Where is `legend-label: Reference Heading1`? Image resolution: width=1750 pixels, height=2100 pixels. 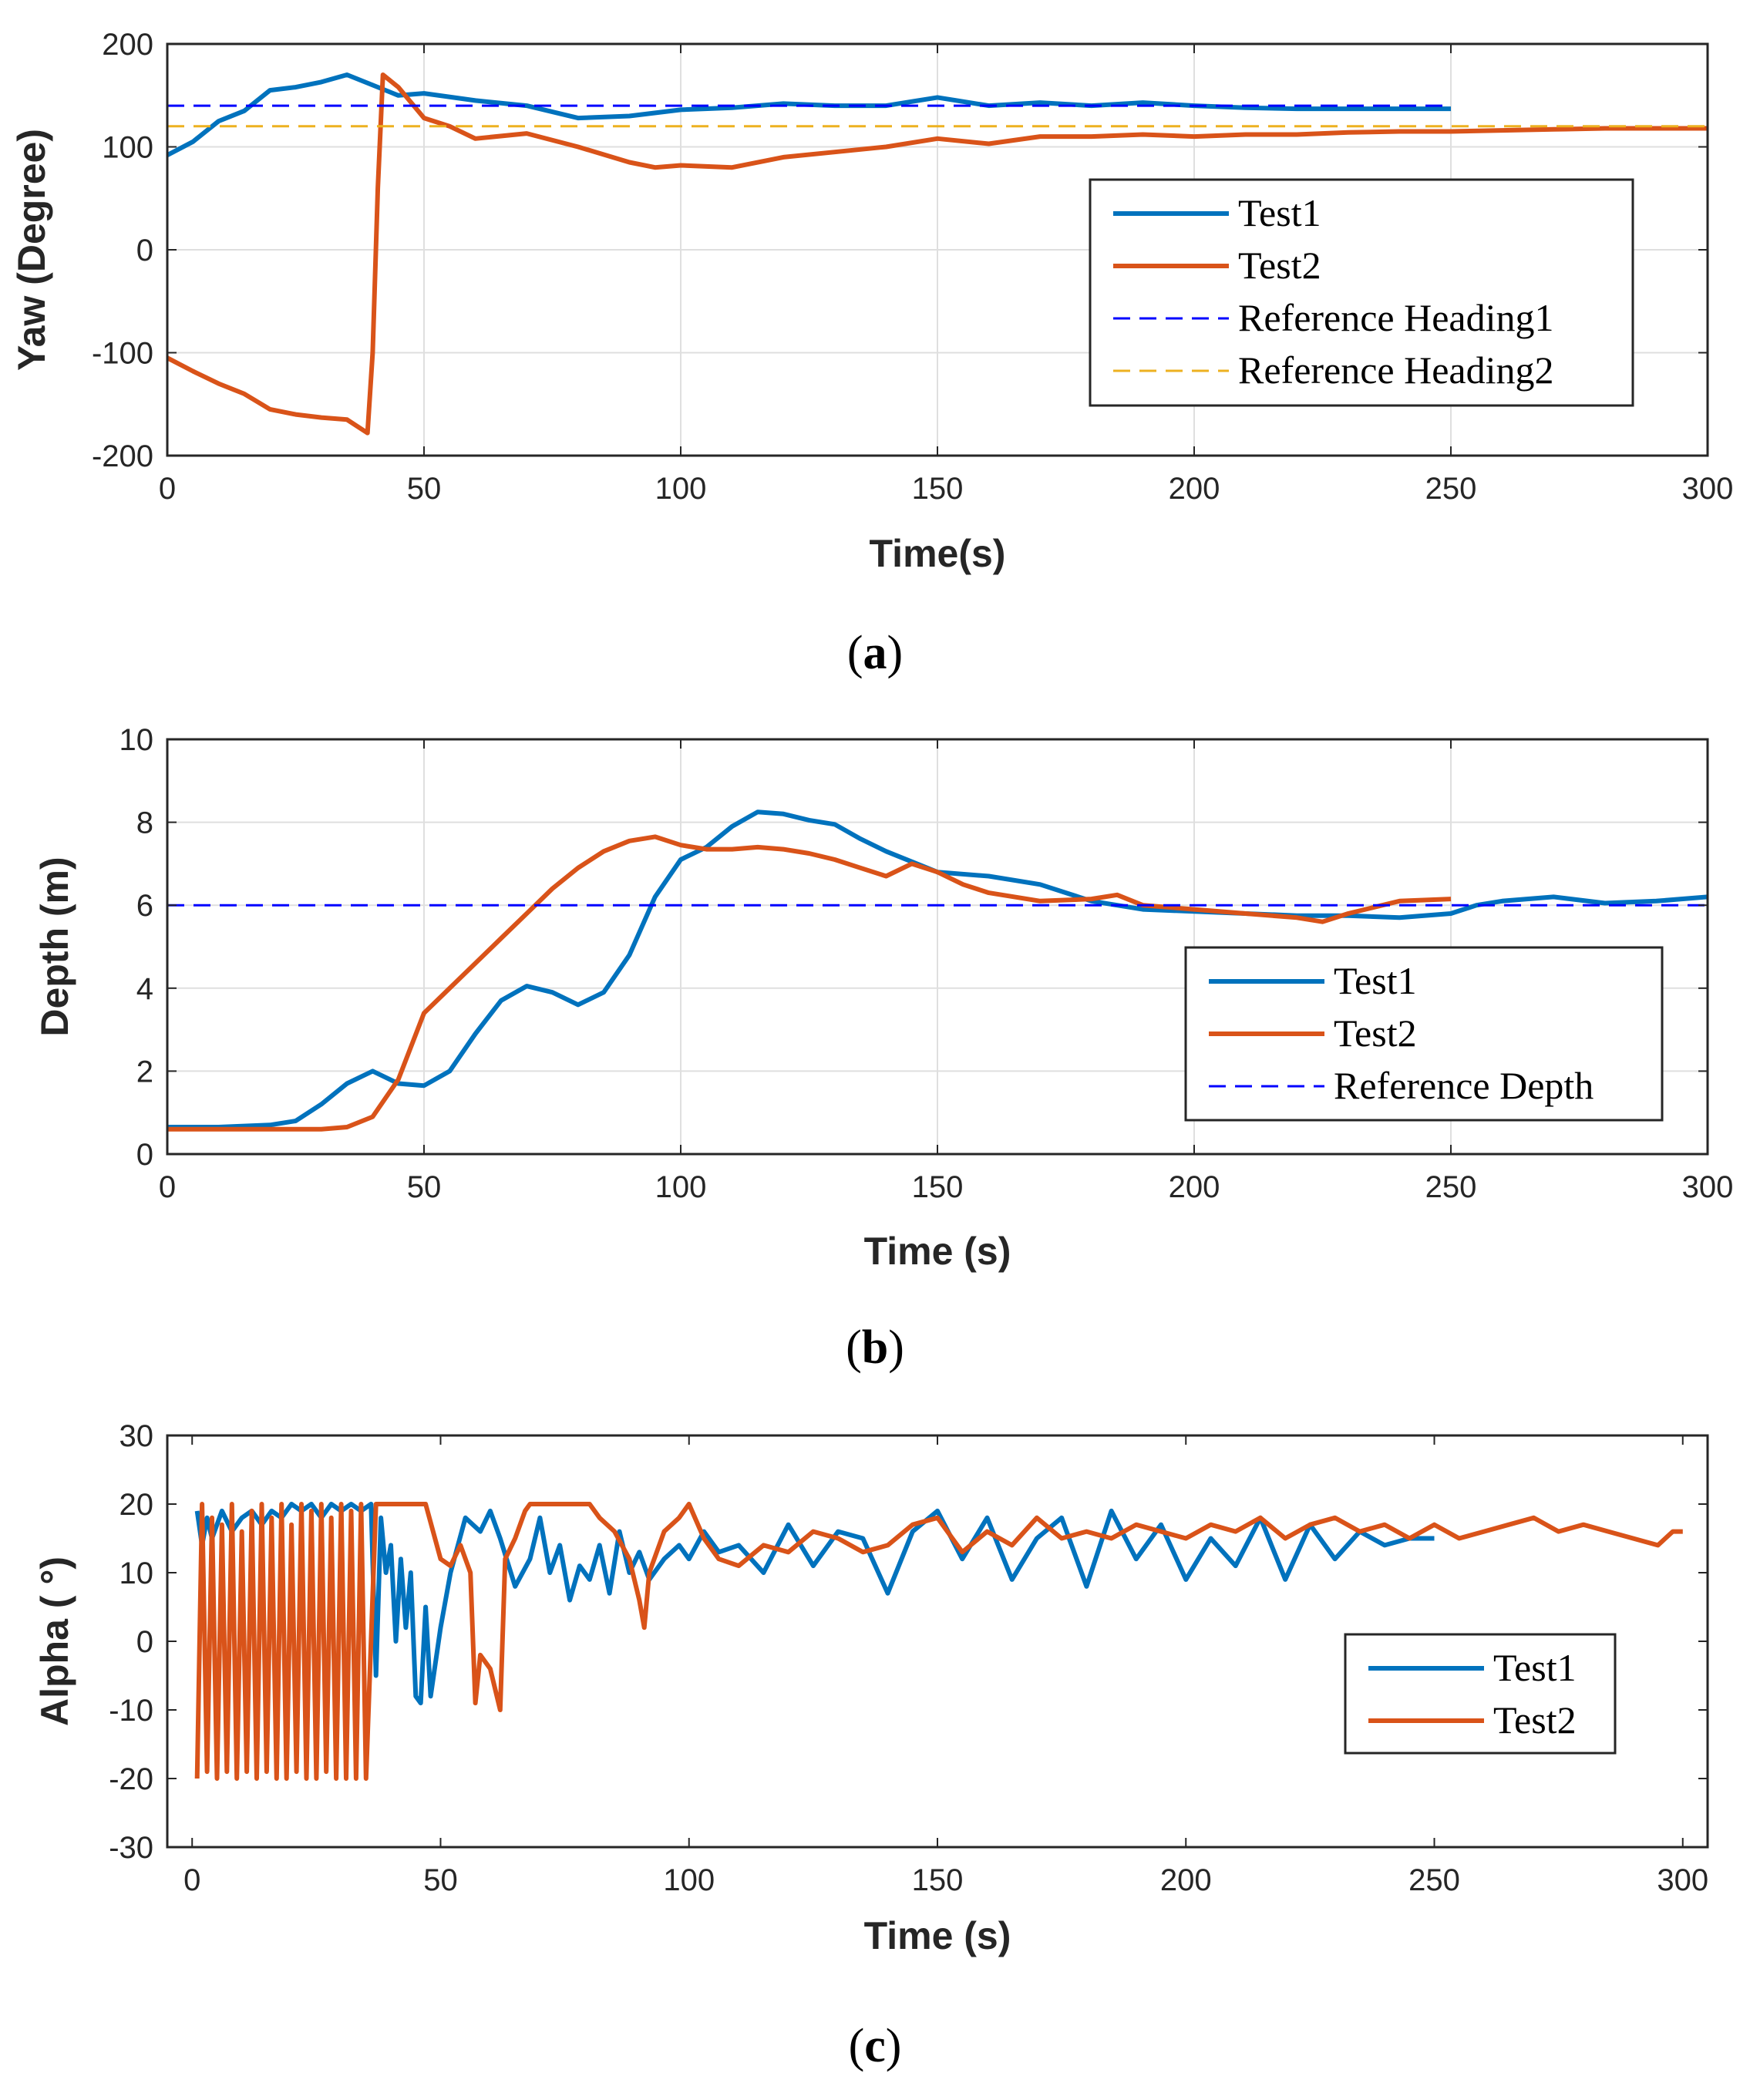
legend-label: Reference Heading1 is located at coordinates (1396, 317).